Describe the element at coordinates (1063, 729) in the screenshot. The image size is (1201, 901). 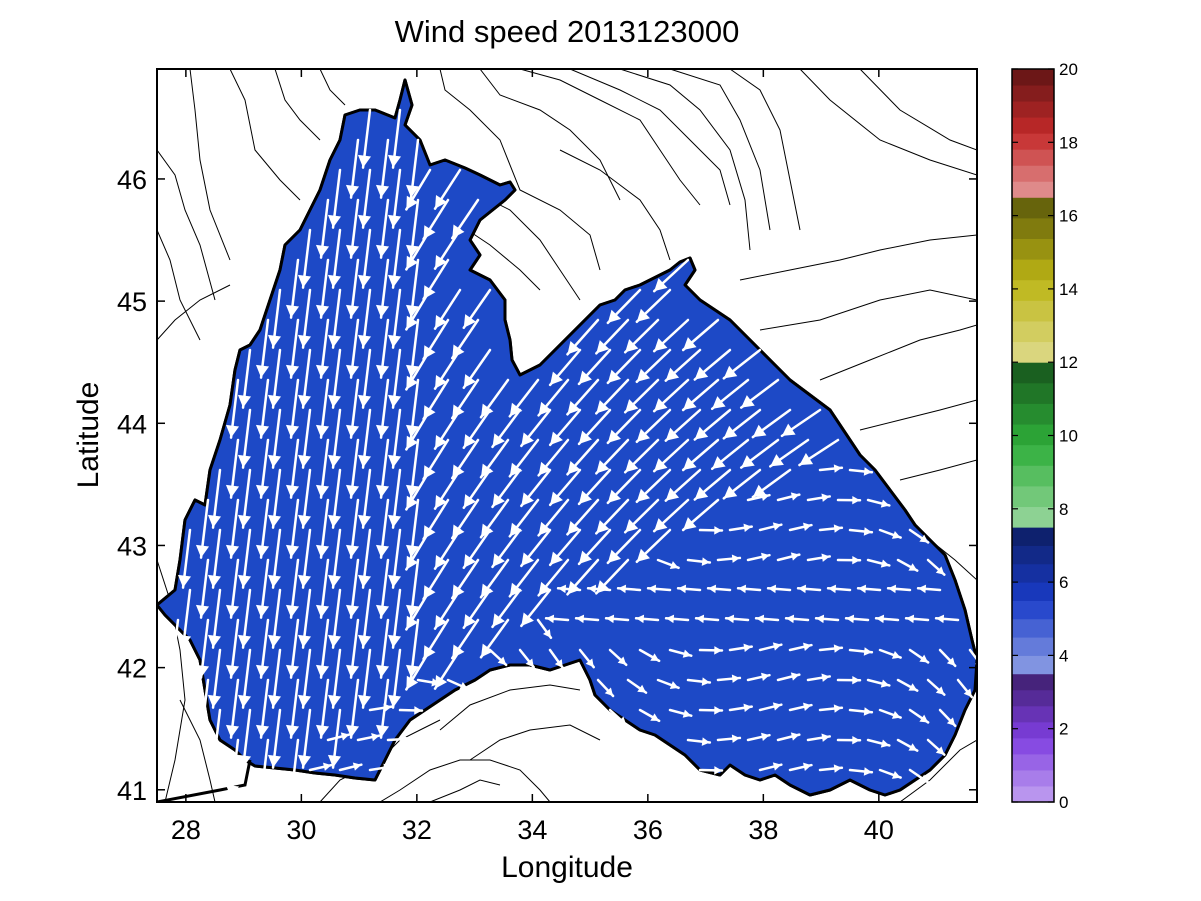
I see `colorbar-tick-label: 2` at that location.